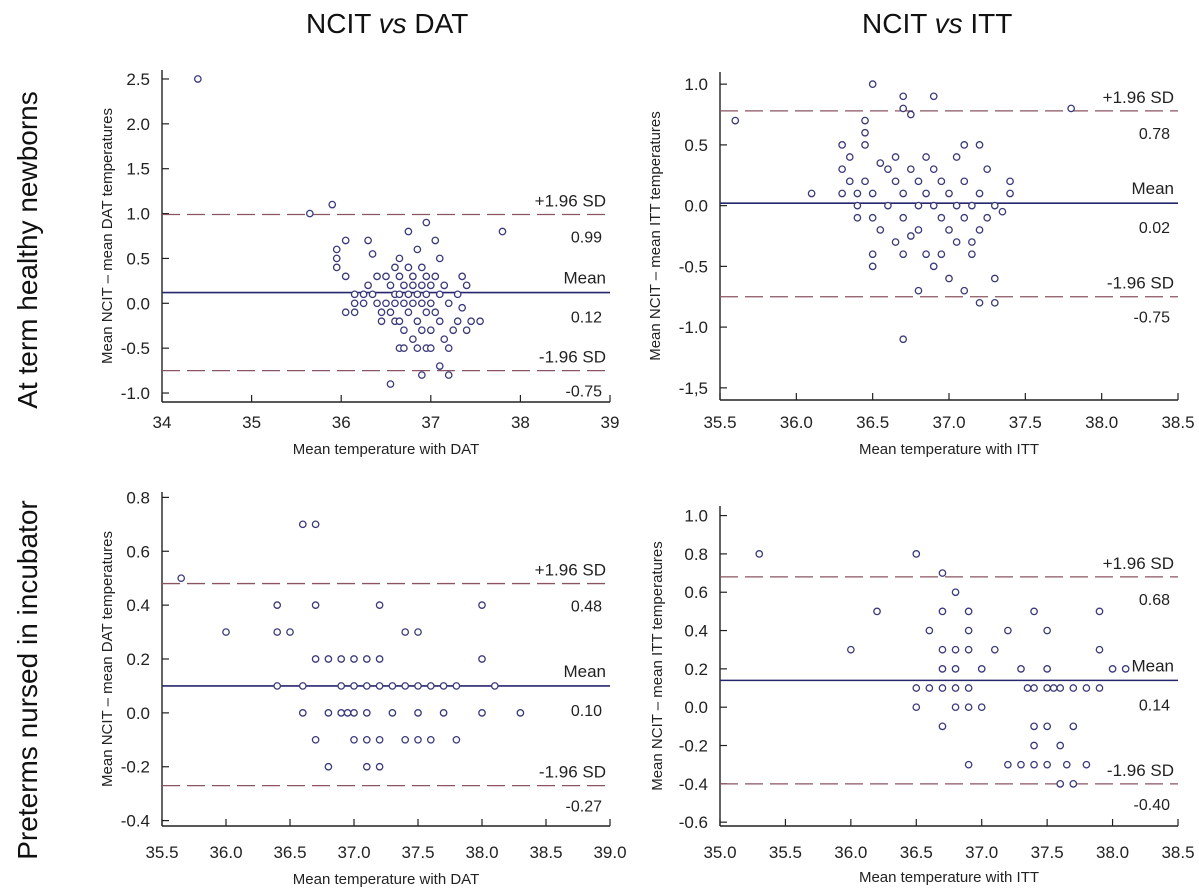 Image resolution: width=1199 pixels, height=889 pixels. I want to click on preterm-itt-x-tick-label: 35.5, so click(785, 852).